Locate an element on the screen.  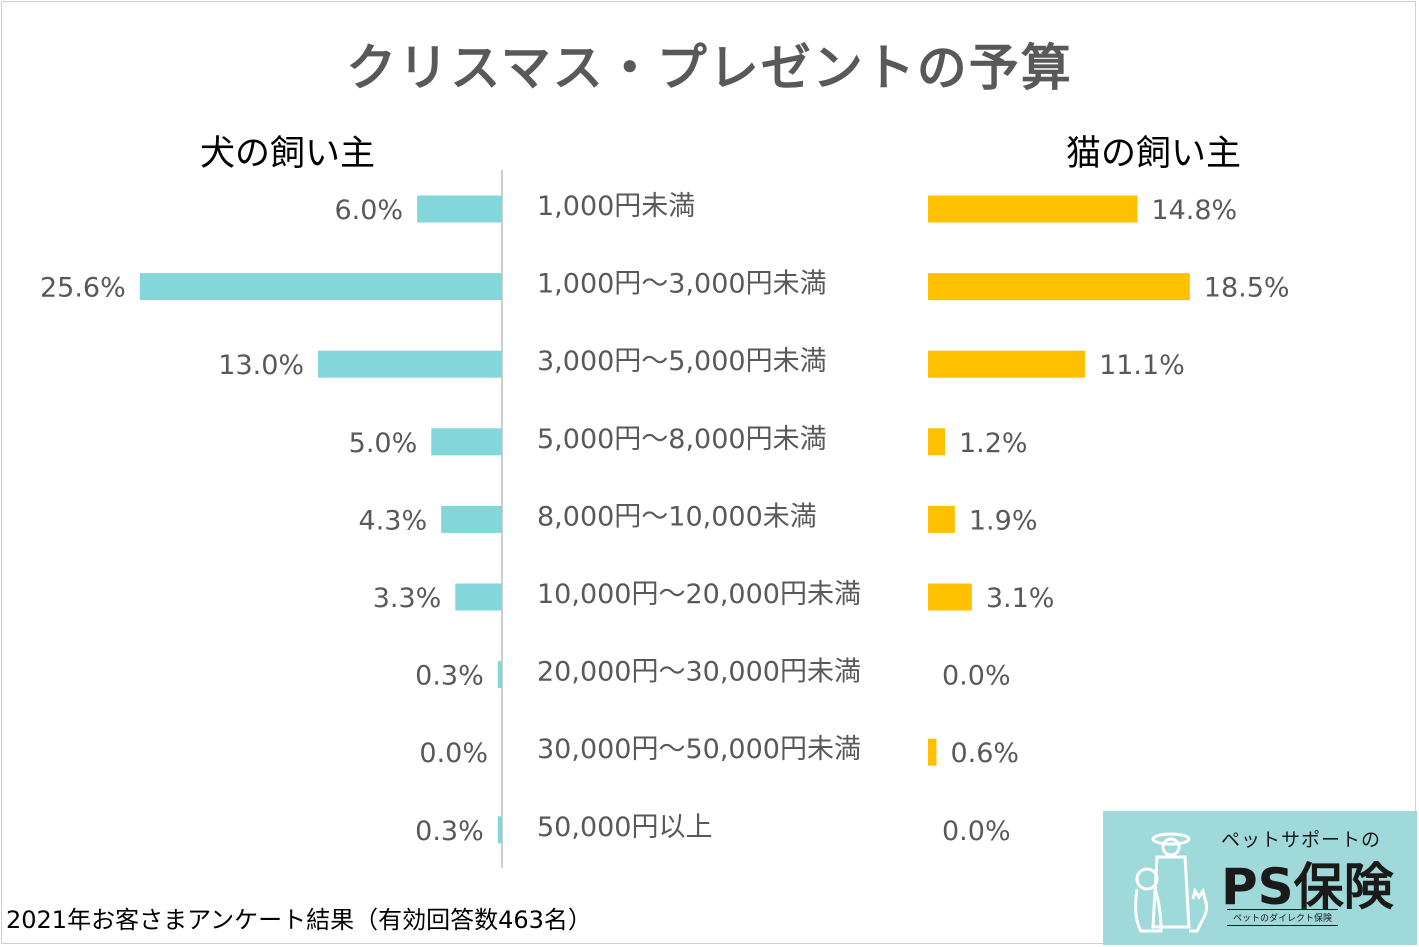
category-label: 10,000円～20,000円未満 is located at coordinates (699, 594).